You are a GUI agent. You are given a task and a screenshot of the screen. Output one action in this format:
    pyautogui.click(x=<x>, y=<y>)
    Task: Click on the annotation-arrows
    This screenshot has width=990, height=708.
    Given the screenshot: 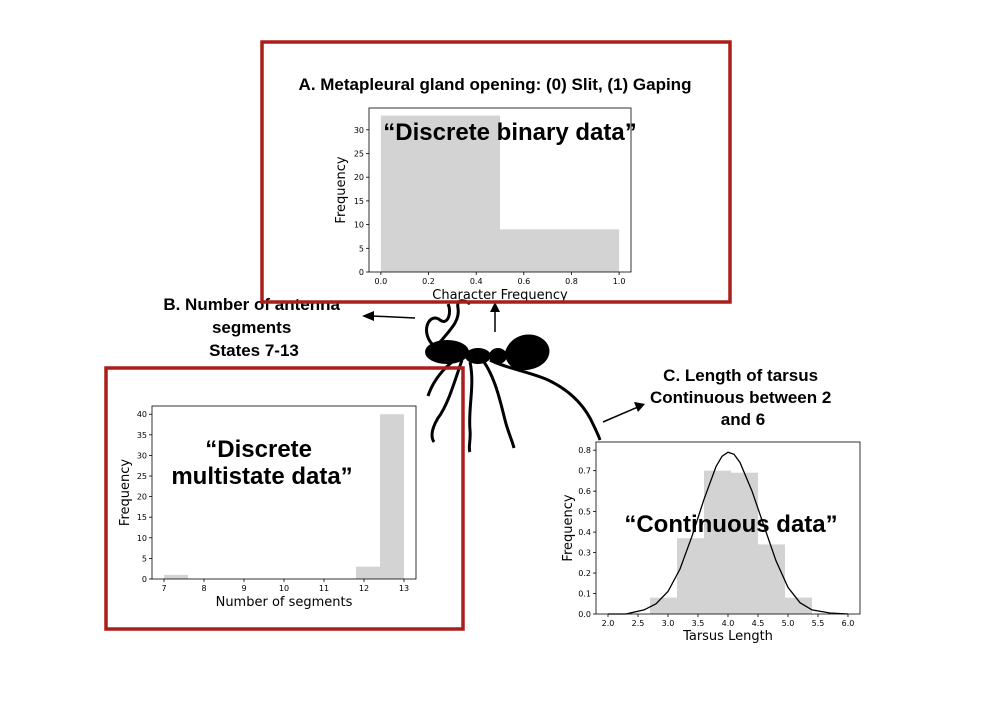 What is the action you would take?
    pyautogui.click(x=503, y=362)
    